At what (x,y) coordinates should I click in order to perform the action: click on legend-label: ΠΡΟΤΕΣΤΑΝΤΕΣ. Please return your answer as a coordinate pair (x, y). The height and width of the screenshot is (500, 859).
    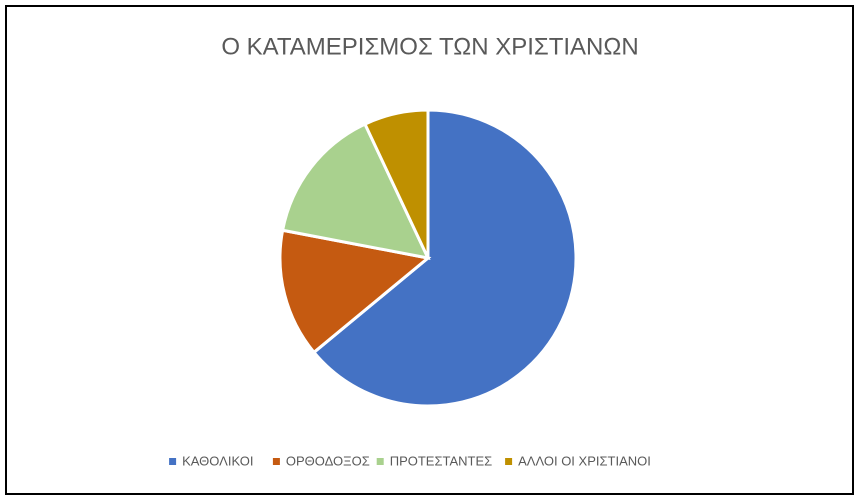
    Looking at the image, I should click on (441, 460).